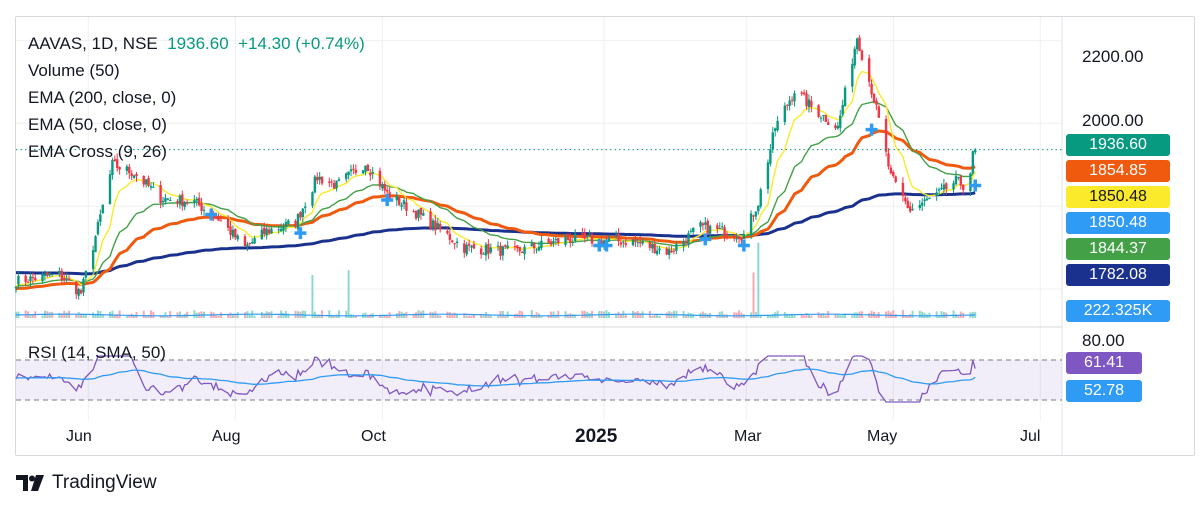 The width and height of the screenshot is (1200, 513). What do you see at coordinates (596, 436) in the screenshot?
I see `month-2025: 2025` at bounding box center [596, 436].